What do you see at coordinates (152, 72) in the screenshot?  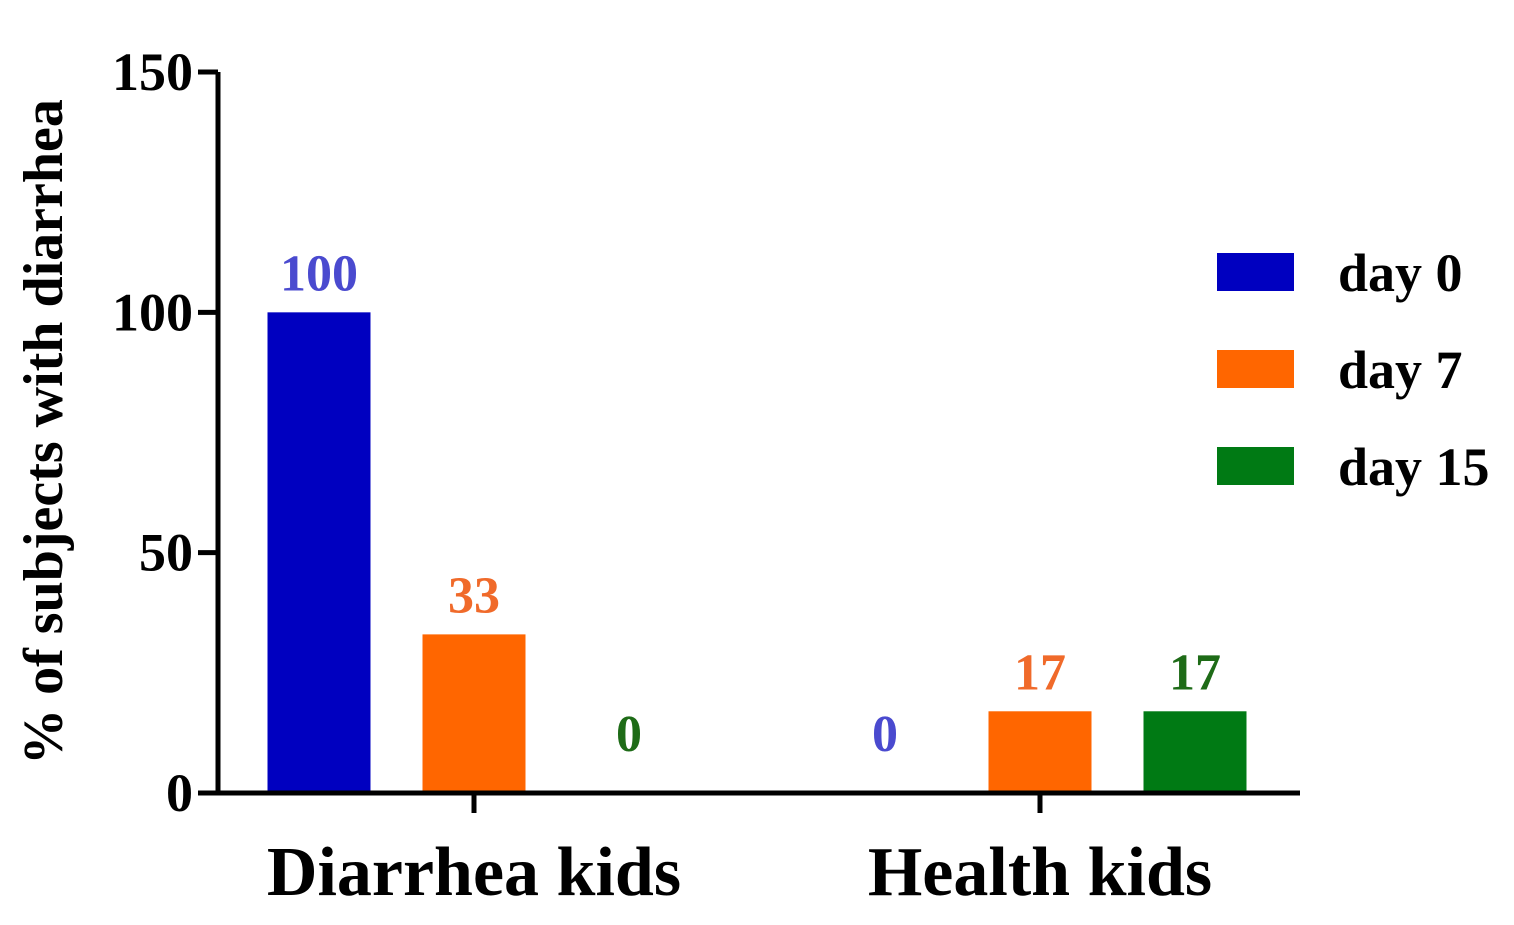 I see `y-tick-label: 150` at bounding box center [152, 72].